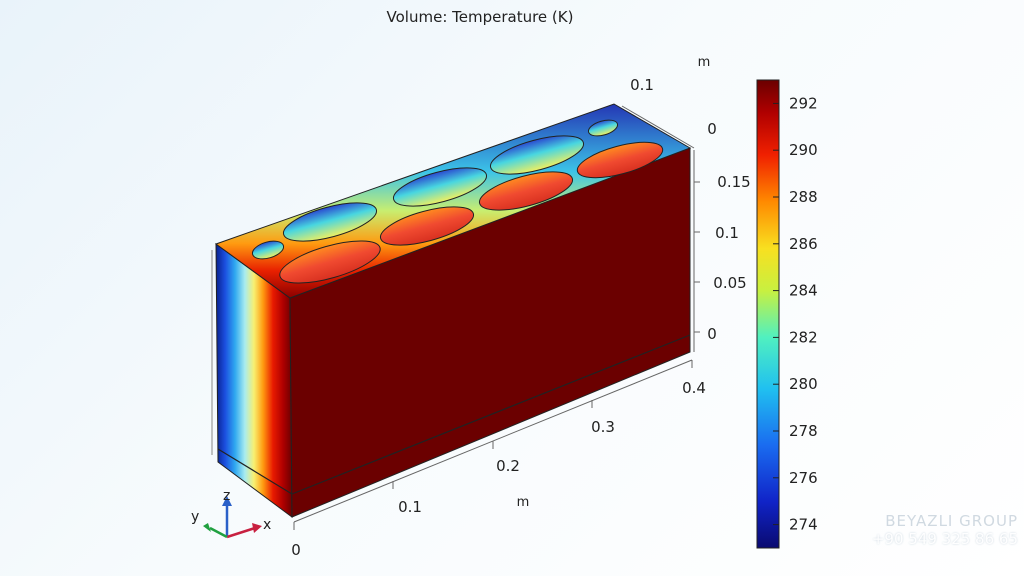 This screenshot has height=576, width=1024. What do you see at coordinates (603, 128) in the screenshot?
I see `small-cell-back-right` at bounding box center [603, 128].